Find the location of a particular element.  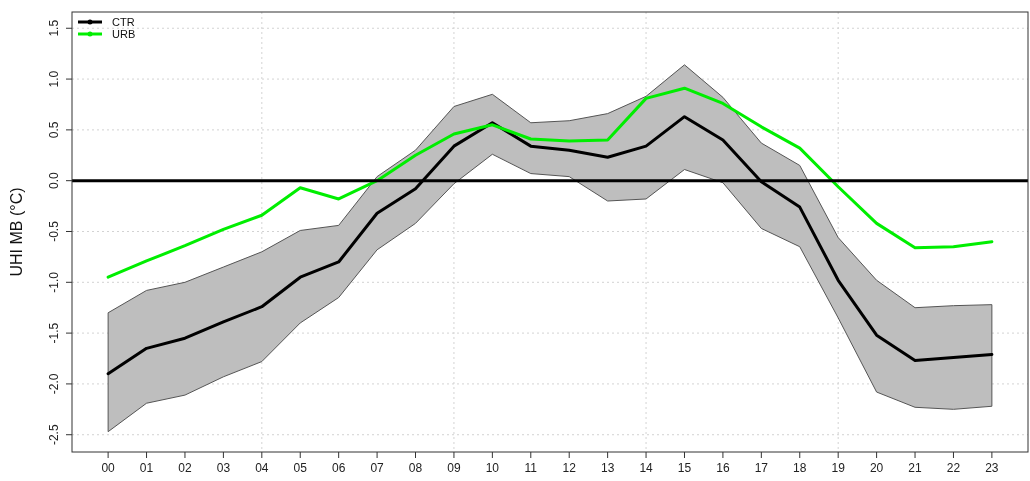

x-tick-label: 14 is located at coordinates (646, 468).